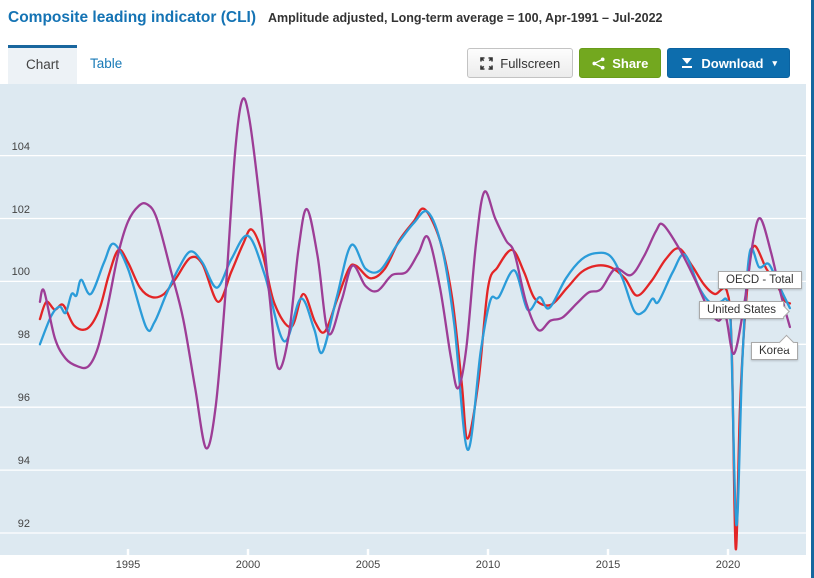 The image size is (814, 578). What do you see at coordinates (488, 565) in the screenshot?
I see `x-tick-label-2010: 2010` at bounding box center [488, 565].